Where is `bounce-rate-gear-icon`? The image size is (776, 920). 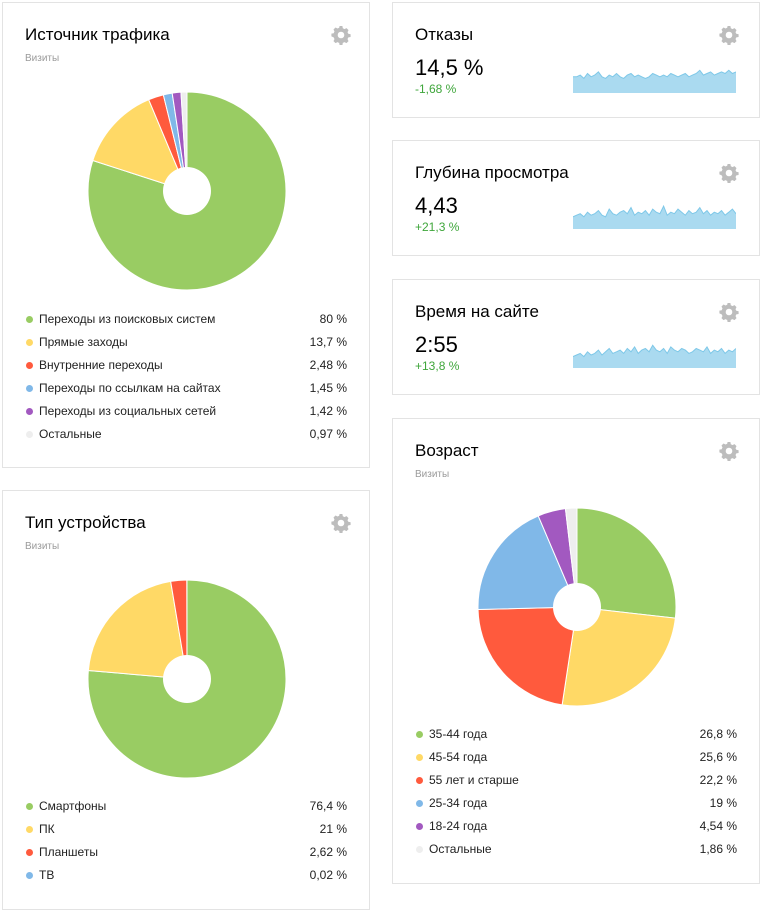
bounce-rate-gear-icon is located at coordinates (729, 35).